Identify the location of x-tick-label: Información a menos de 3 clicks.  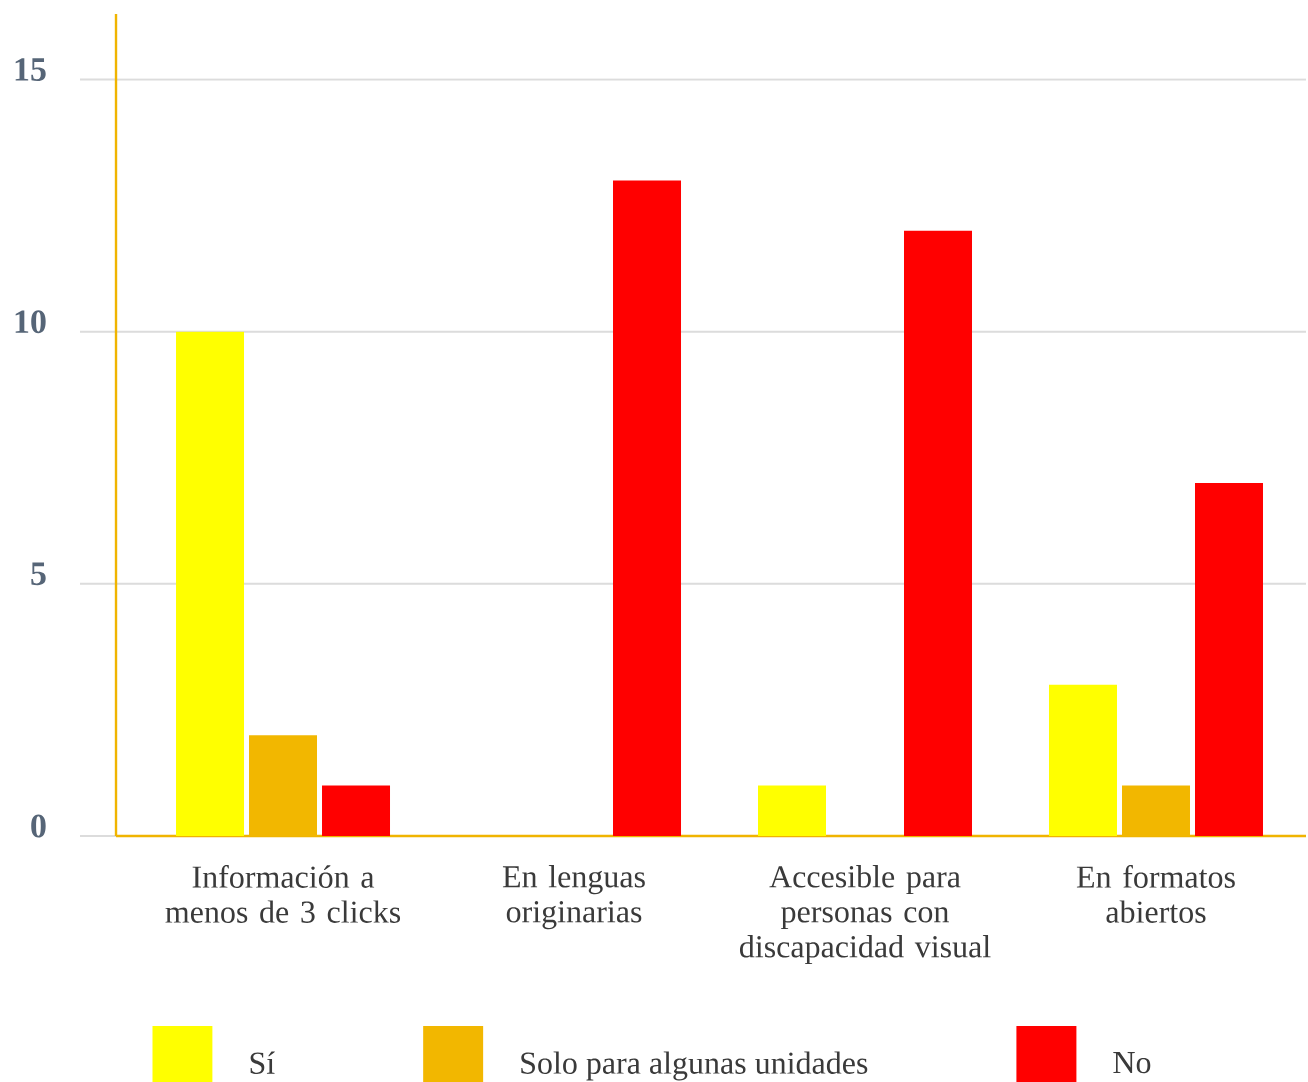
(283, 894).